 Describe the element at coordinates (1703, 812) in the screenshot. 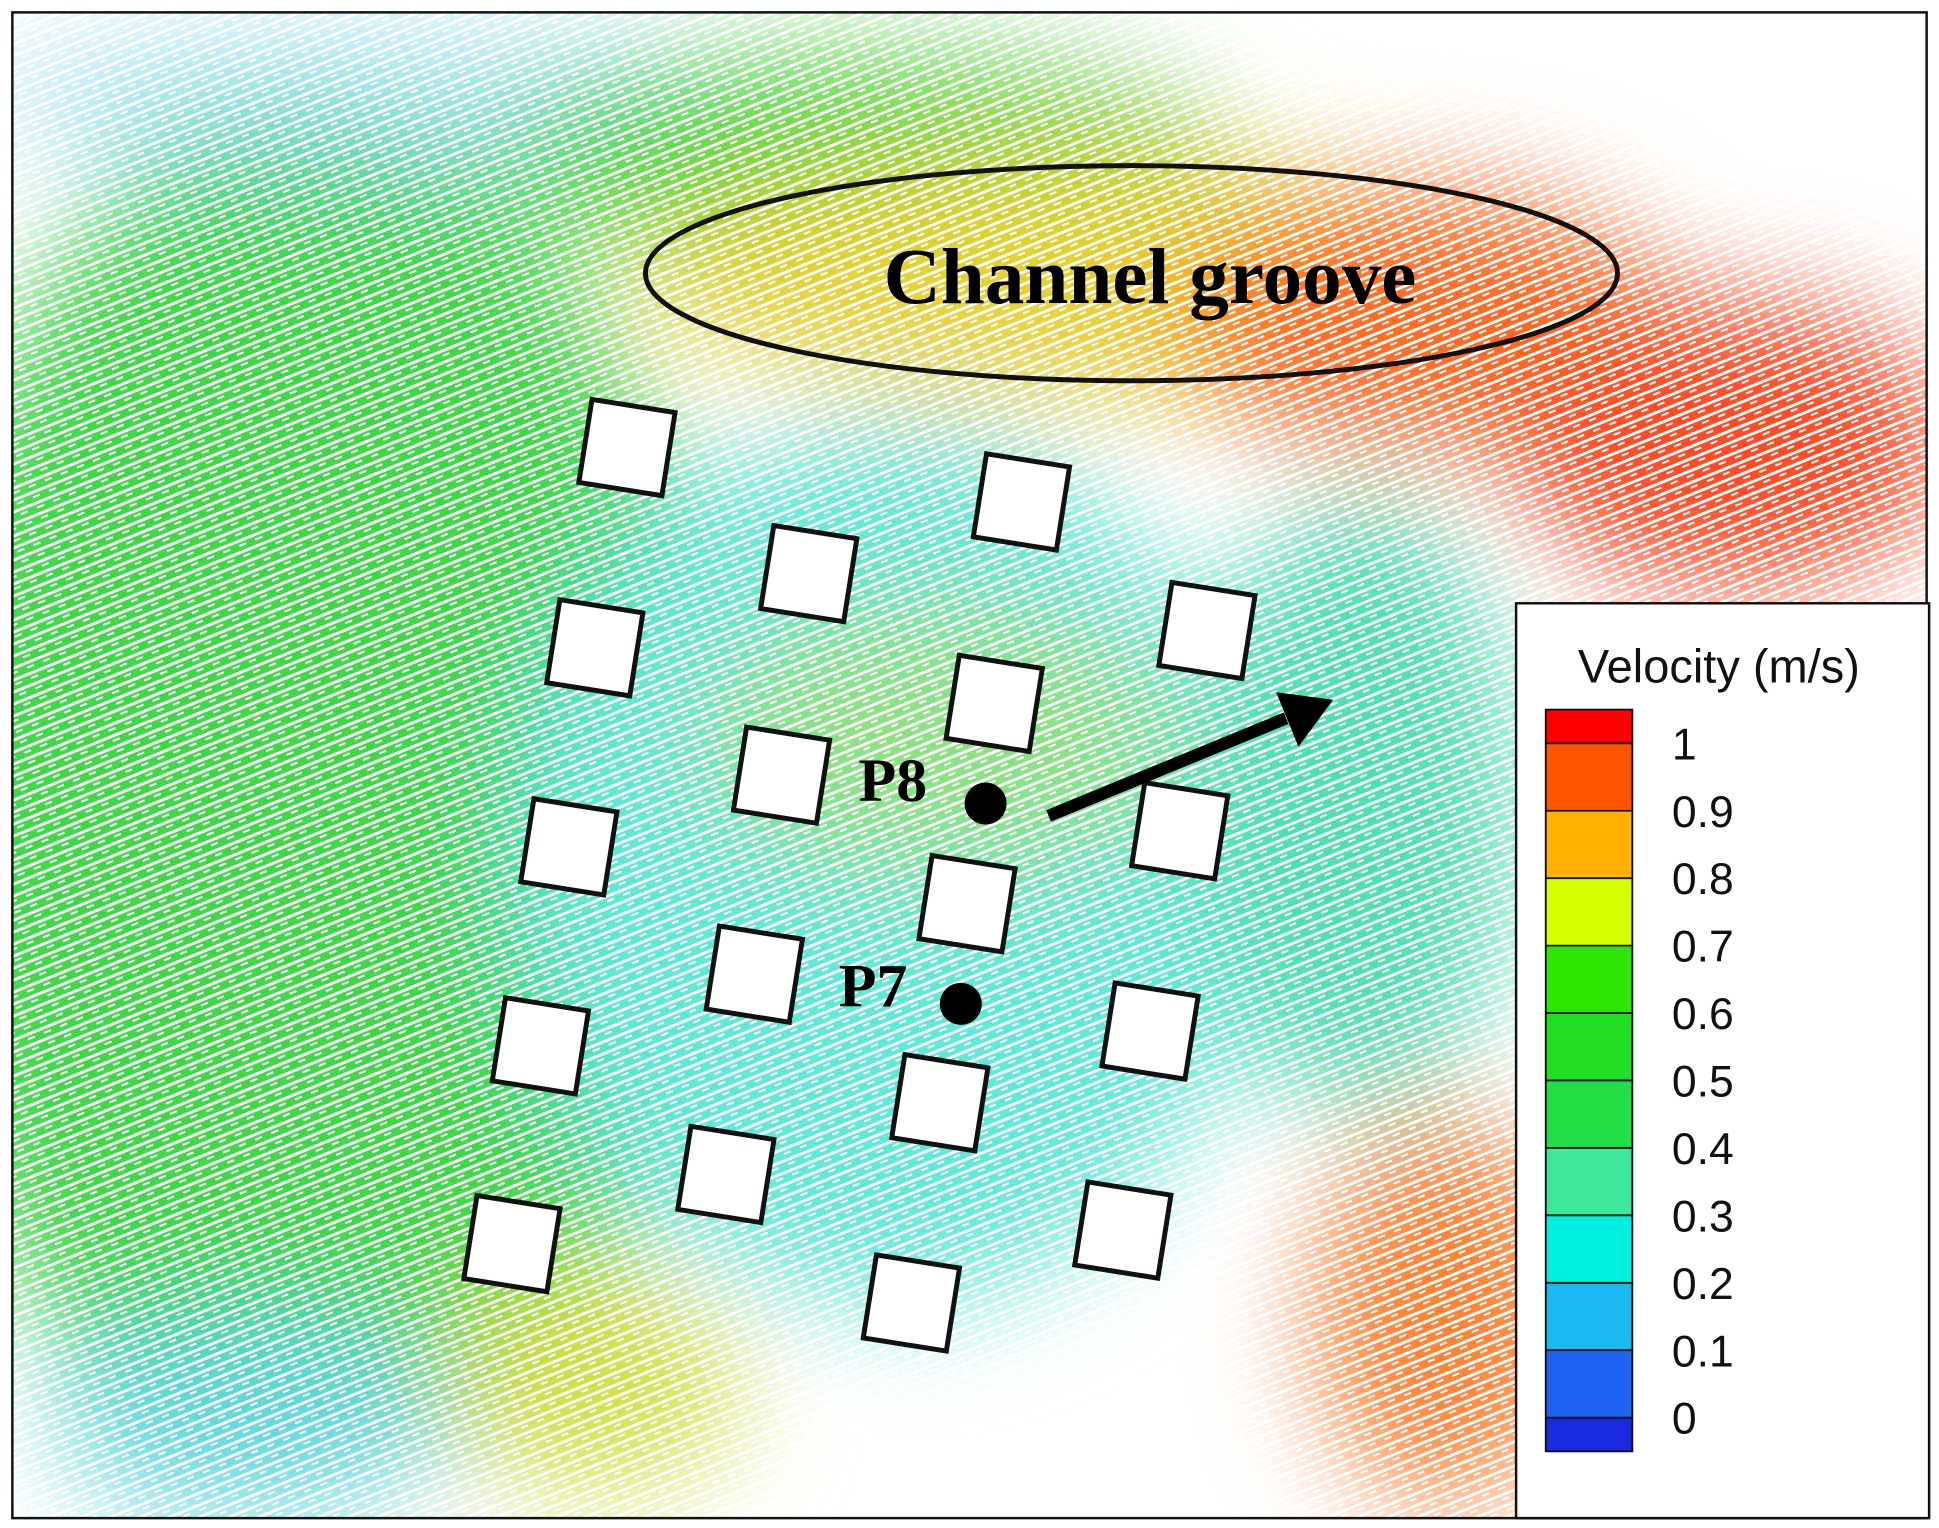

I see `colorbar-tick-label: 0.9` at that location.